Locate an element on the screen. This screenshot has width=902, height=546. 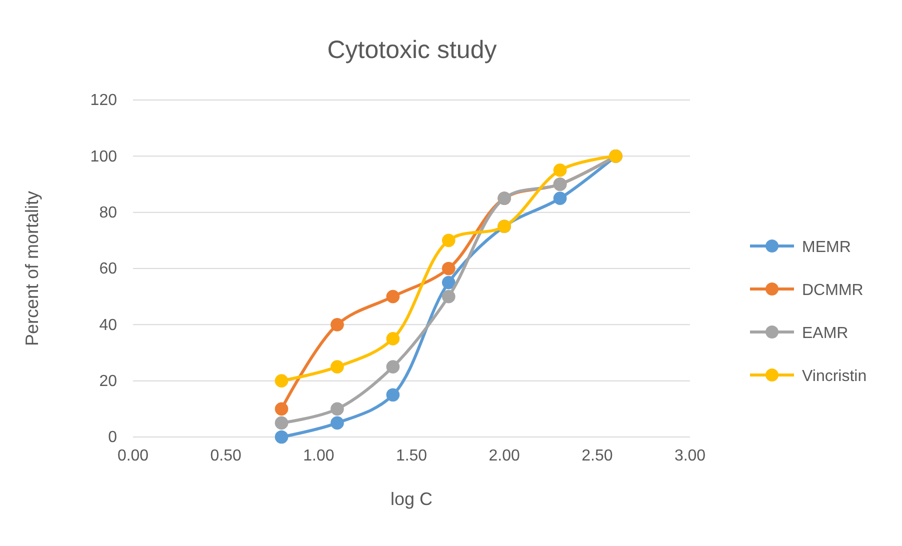
x-tick-label: 1.50 is located at coordinates (412, 455).